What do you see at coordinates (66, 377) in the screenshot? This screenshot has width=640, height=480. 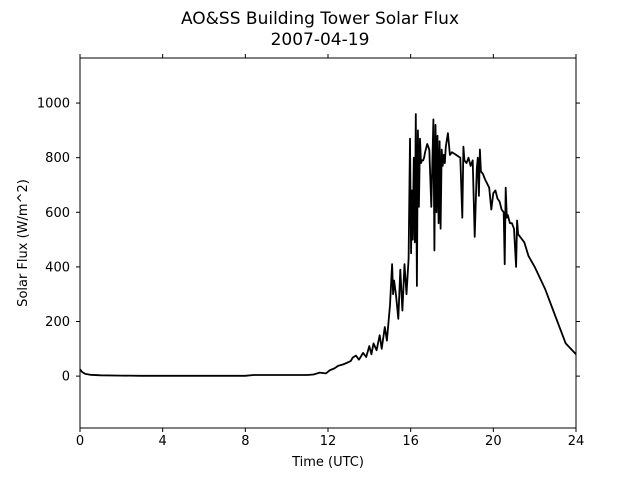 I see `y-tick-label: 0` at bounding box center [66, 377].